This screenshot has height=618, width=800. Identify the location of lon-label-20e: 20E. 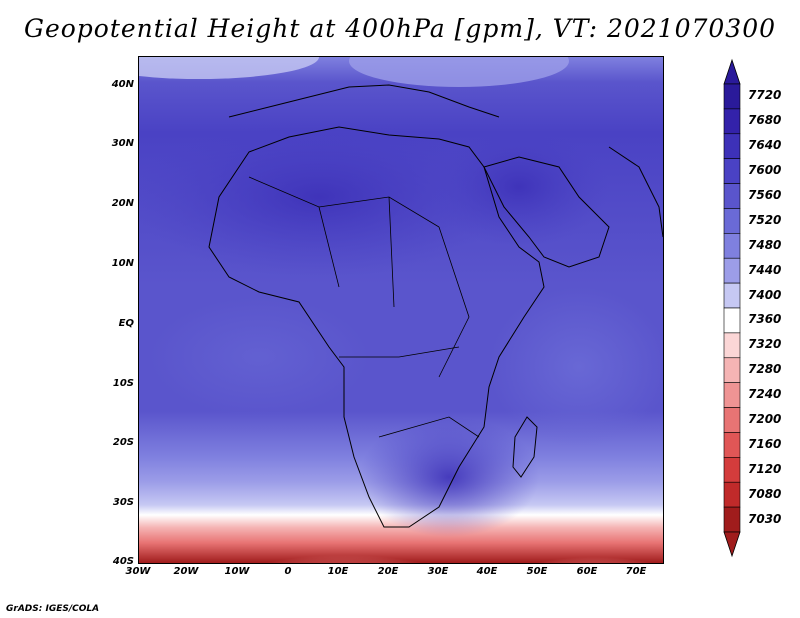
(388, 571).